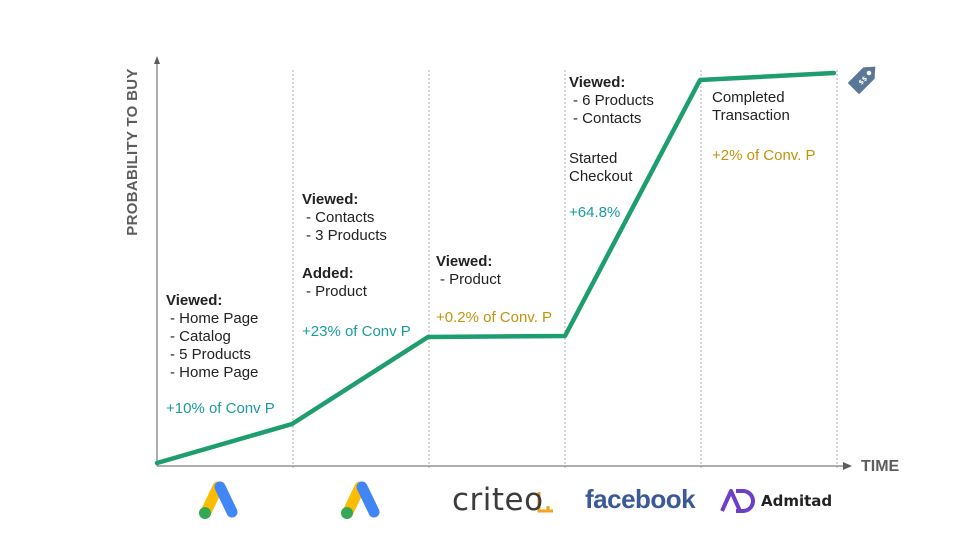 The width and height of the screenshot is (960, 540). I want to click on stage-header: Added:, so click(328, 273).